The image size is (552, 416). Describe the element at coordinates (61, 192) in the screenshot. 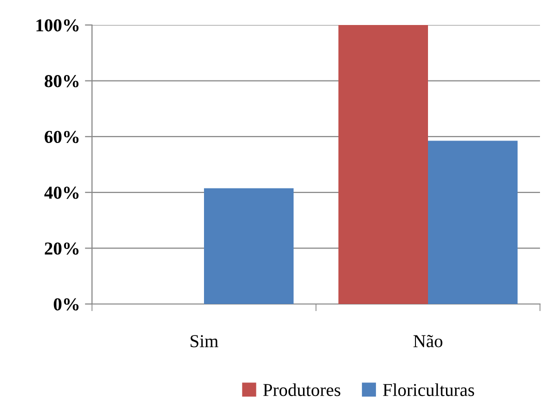

I see `y-tick-label: 40%` at that location.